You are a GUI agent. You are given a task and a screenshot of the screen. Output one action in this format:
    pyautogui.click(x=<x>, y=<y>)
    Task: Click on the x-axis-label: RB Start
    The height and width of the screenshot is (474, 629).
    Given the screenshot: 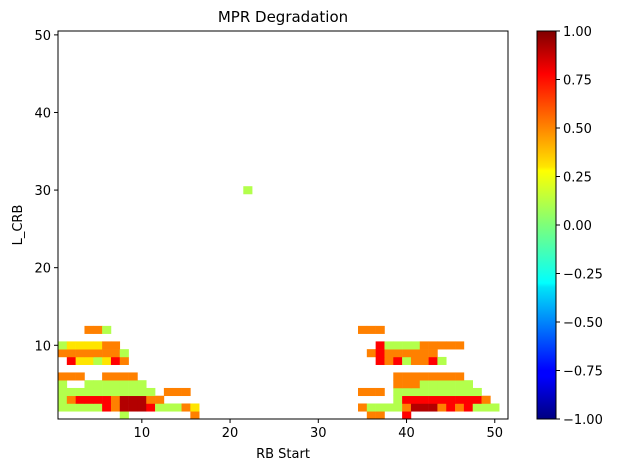 What is the action you would take?
    pyautogui.click(x=283, y=454)
    